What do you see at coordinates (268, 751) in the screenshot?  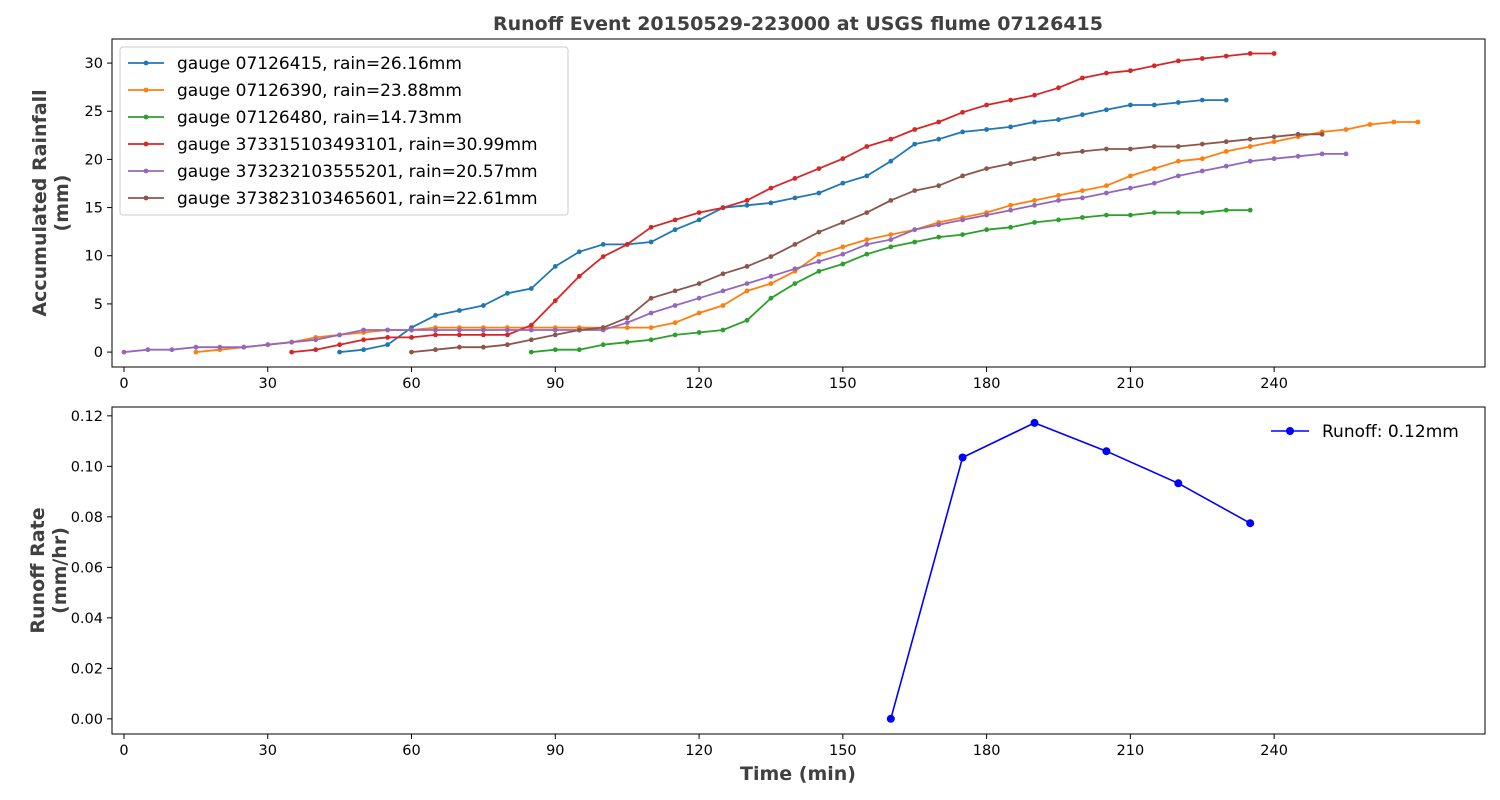 I see `x-tick-label: 30` at bounding box center [268, 751].